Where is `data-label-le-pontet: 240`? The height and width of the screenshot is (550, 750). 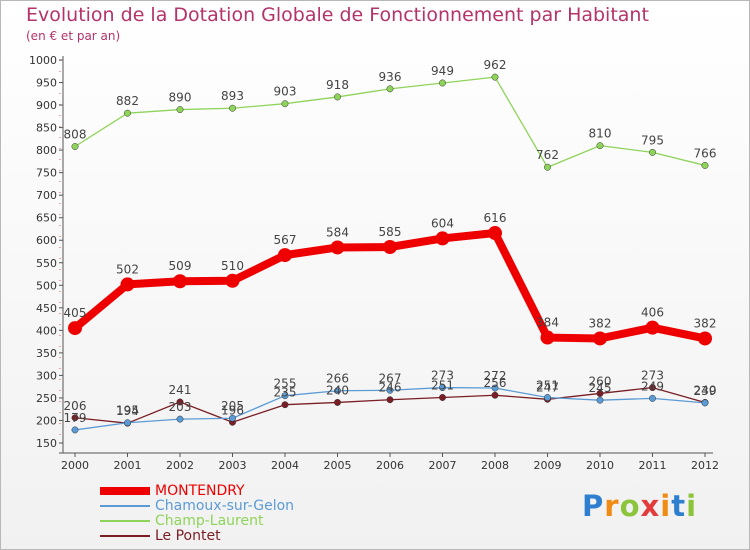
data-label-le-pontet: 240 is located at coordinates (705, 390).